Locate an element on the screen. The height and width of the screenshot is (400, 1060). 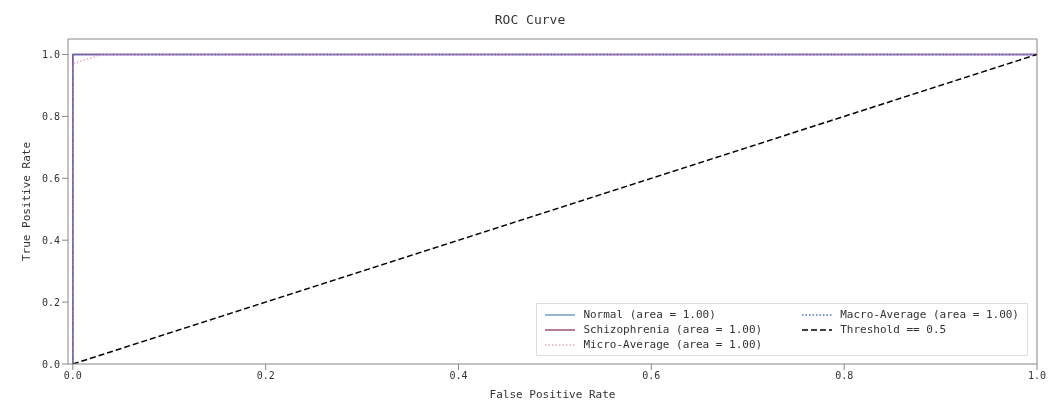
chart-title: ROC Curve is located at coordinates (530, 19).